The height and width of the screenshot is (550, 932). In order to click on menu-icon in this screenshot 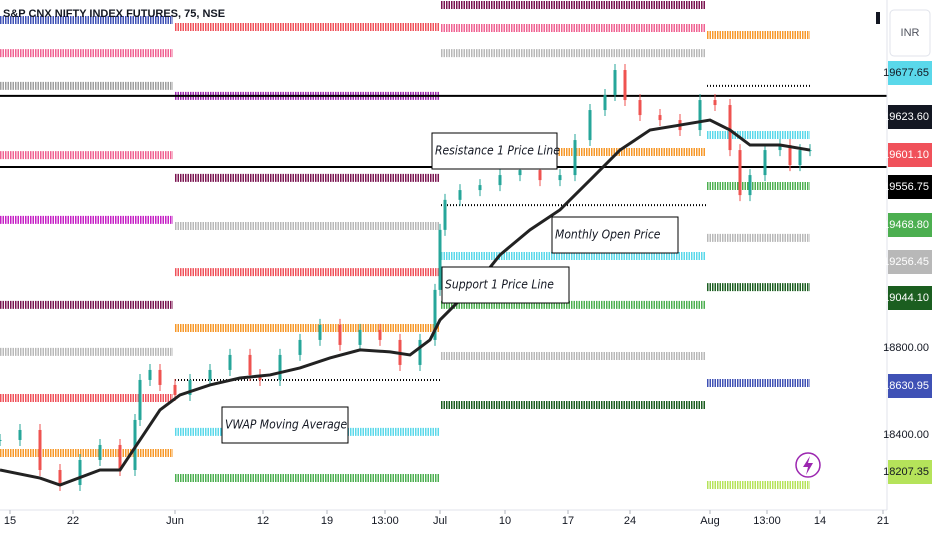, I will do `click(878, 18)`.